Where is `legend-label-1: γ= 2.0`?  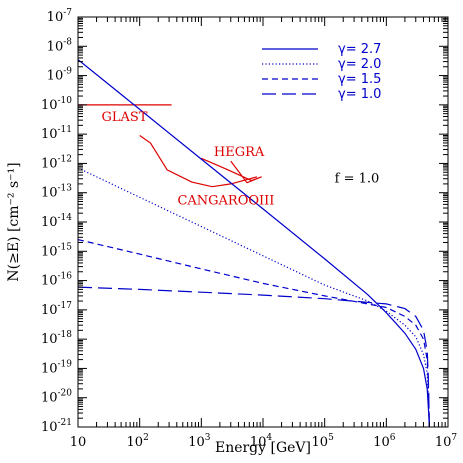 legend-label-1: γ= 2.0 is located at coordinates (359, 64).